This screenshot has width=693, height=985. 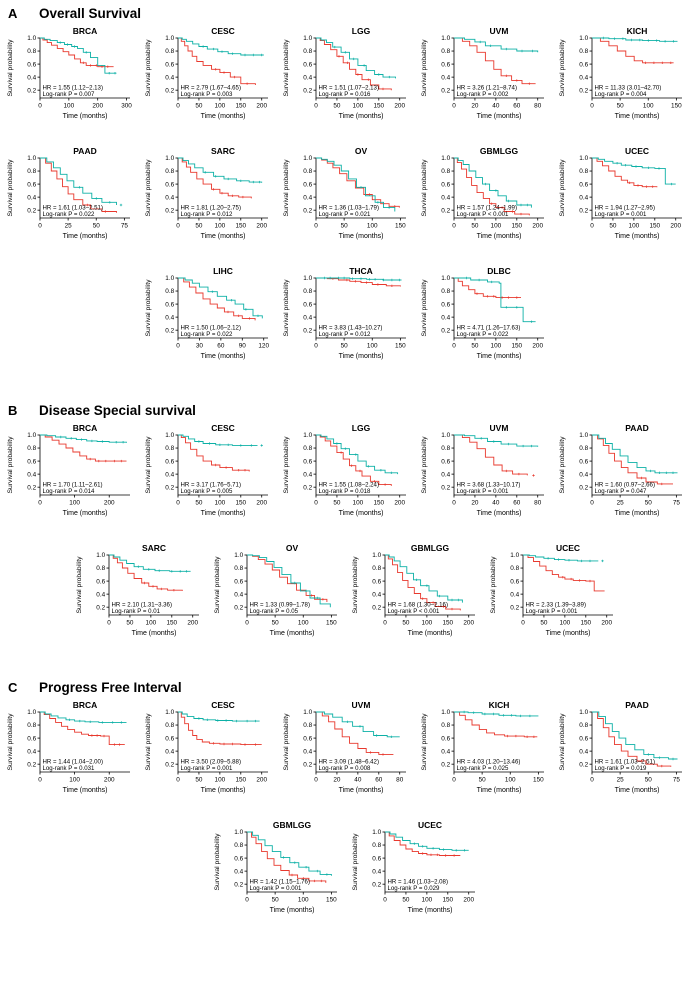 I want to click on hr-annotation: HR = 3.26 (1.21–8.74), so click(x=486, y=87).